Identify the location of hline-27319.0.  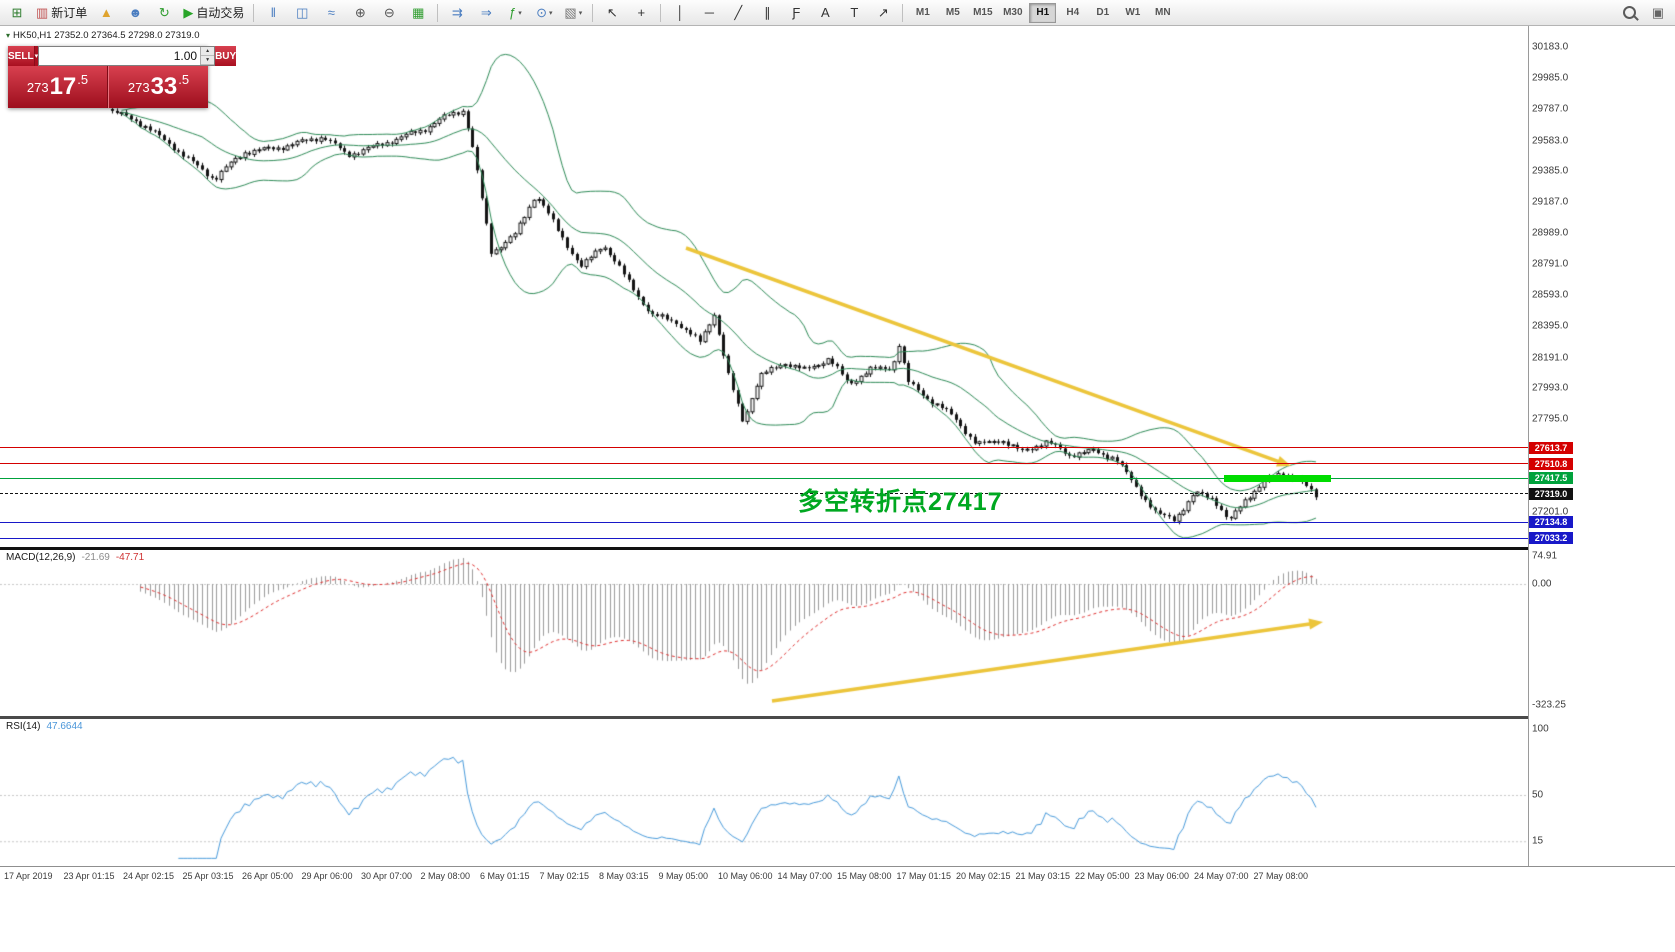
(764, 494).